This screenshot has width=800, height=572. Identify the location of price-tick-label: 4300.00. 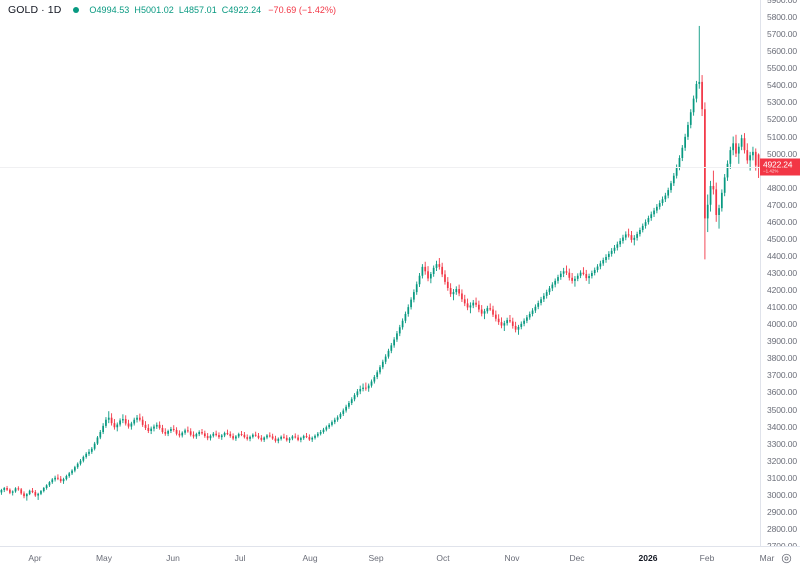
(781, 273).